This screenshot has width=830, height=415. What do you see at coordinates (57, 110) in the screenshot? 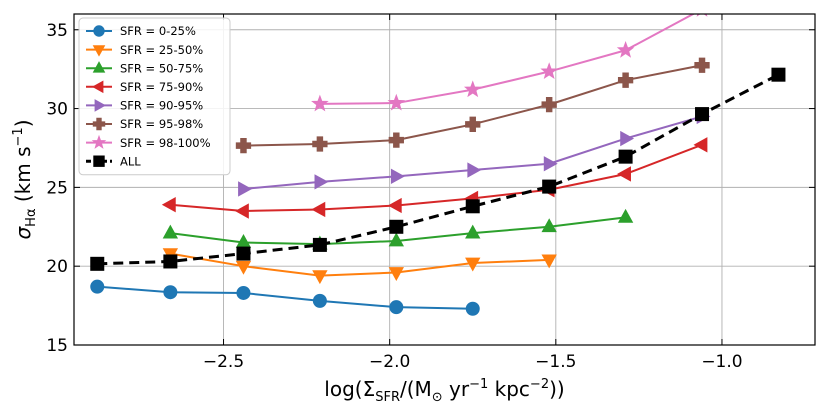
I see `y-tick-label: 30` at bounding box center [57, 110].